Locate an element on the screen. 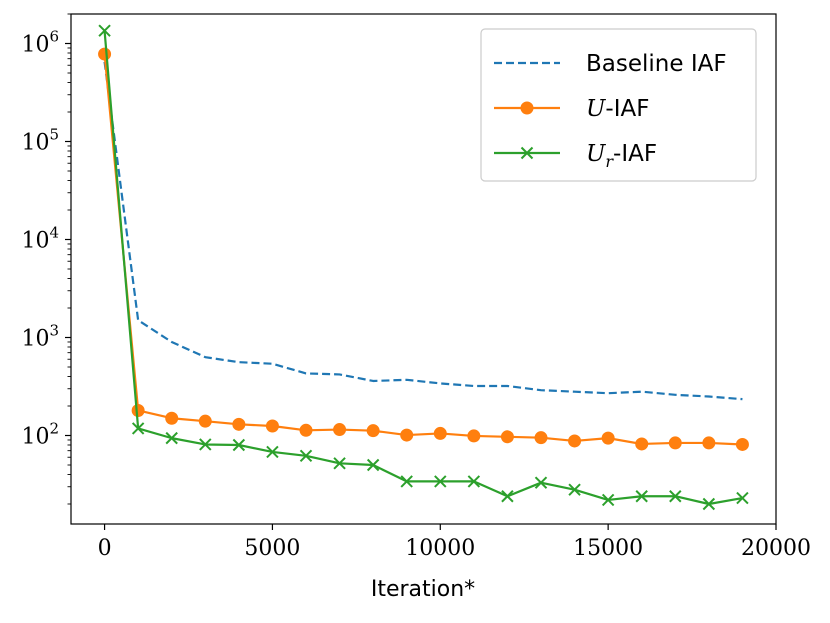  y-axis: 10² 10³ 10⁴ 10⁵ 10⁶ is located at coordinates (46, 259).